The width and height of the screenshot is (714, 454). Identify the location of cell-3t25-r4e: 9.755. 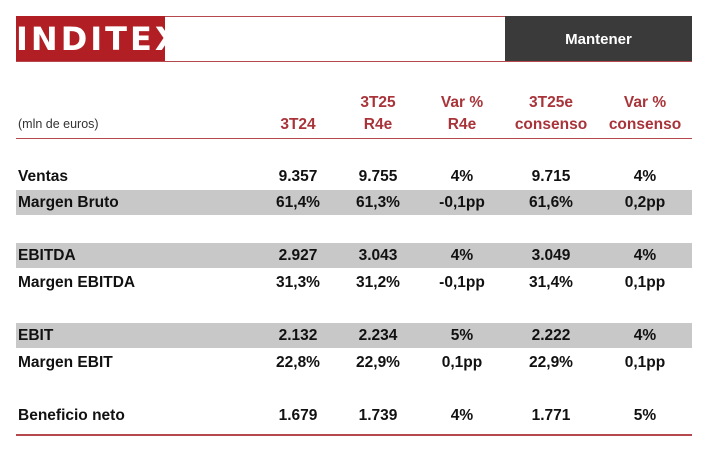
(378, 176).